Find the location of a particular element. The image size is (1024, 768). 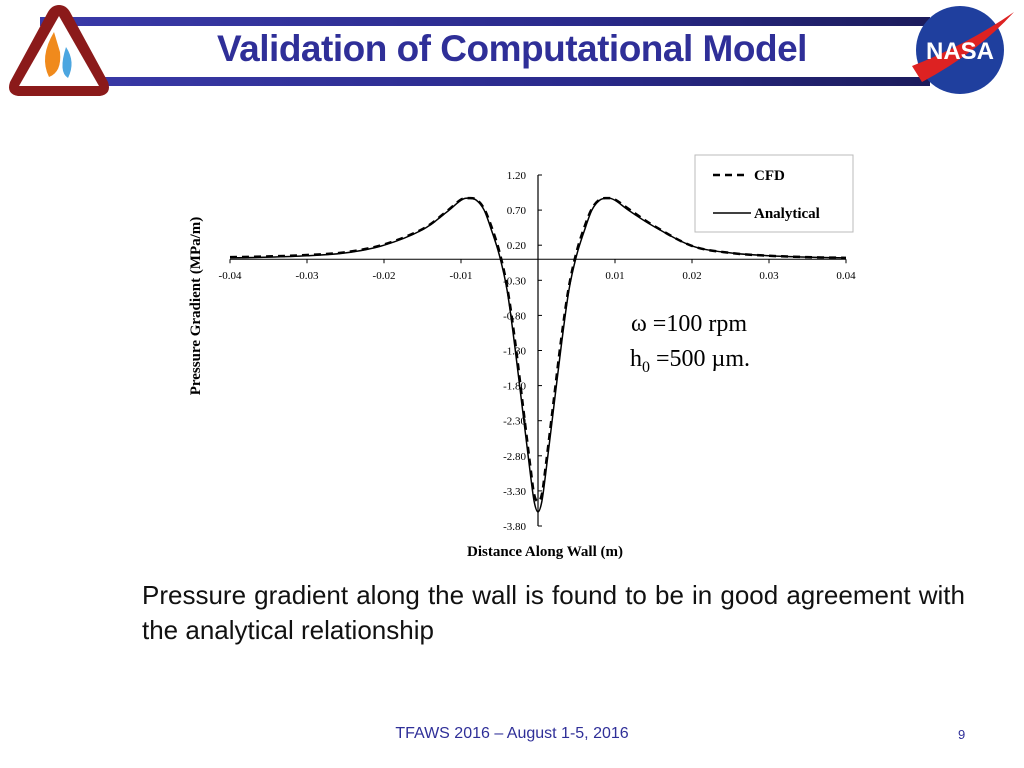

y-tick-label: 0.70 is located at coordinates (517, 211).